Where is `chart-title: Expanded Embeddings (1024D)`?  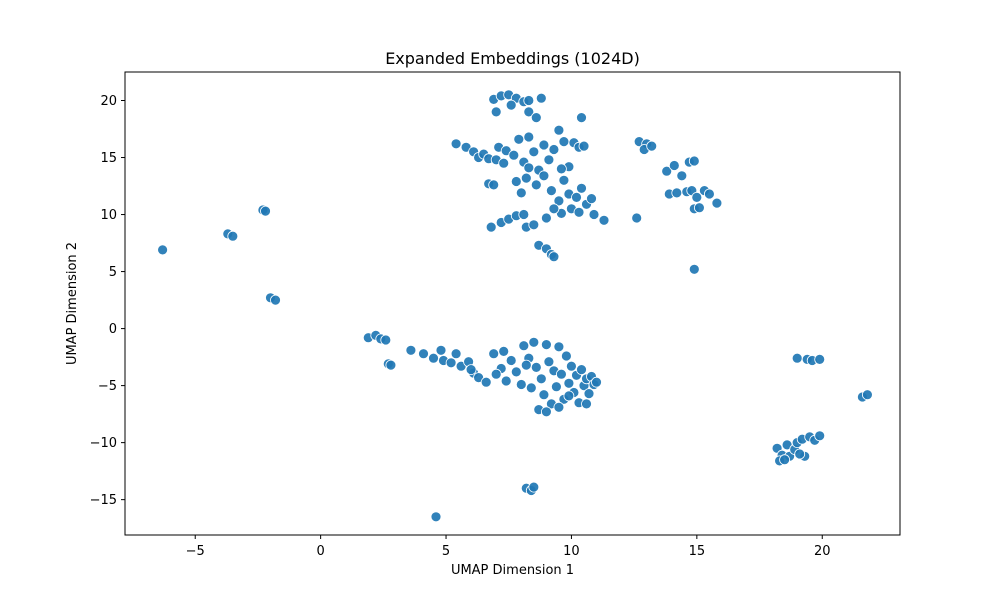 chart-title: Expanded Embeddings (1024D) is located at coordinates (512, 58).